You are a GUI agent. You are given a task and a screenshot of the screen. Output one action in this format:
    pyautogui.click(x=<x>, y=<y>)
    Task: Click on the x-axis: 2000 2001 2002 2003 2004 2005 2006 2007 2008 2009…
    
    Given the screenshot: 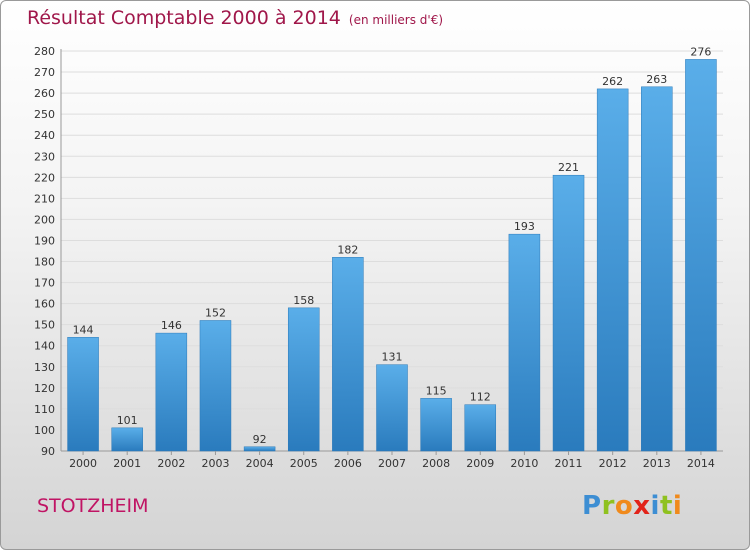 What is the action you would take?
    pyautogui.click(x=392, y=460)
    